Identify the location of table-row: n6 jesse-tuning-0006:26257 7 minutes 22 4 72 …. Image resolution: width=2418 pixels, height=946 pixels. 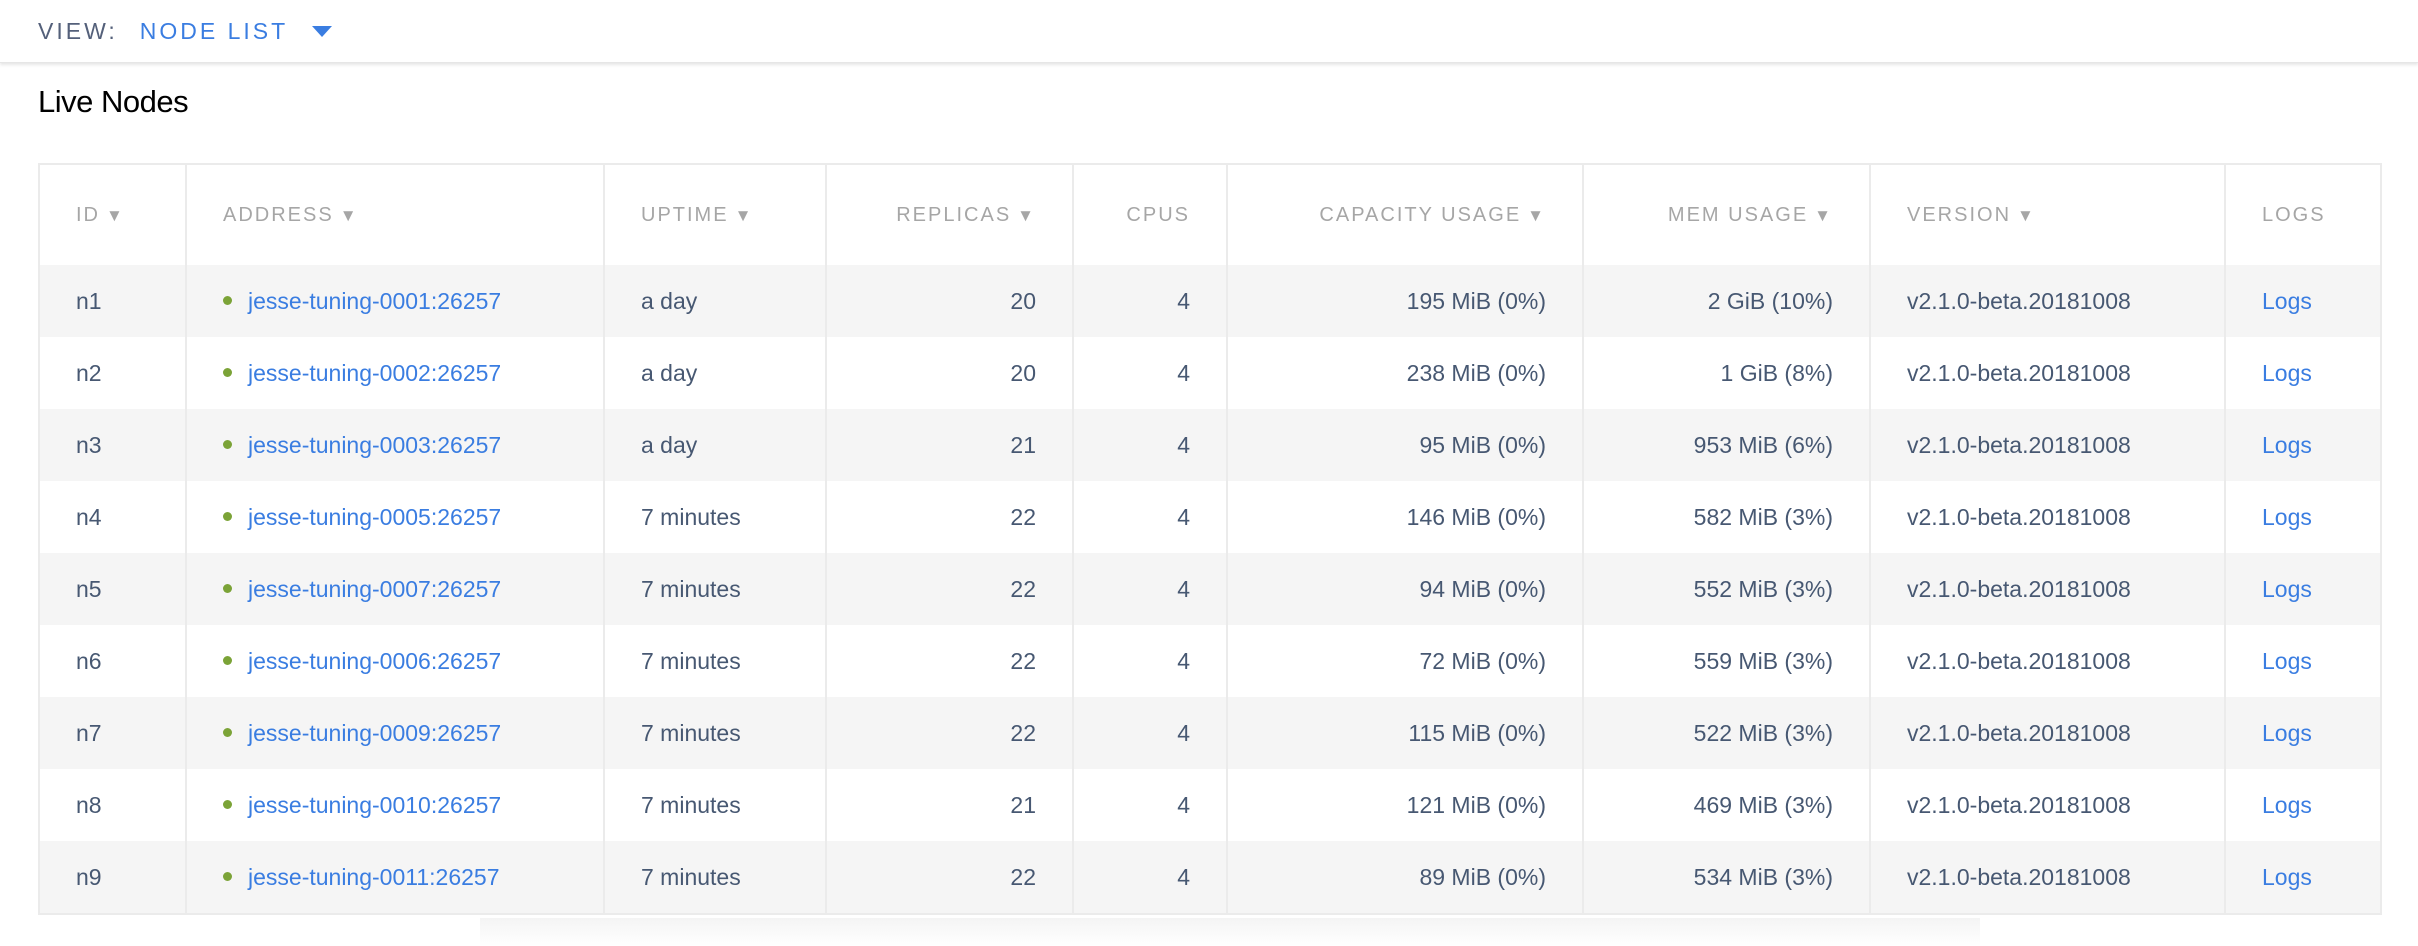
(1210, 661).